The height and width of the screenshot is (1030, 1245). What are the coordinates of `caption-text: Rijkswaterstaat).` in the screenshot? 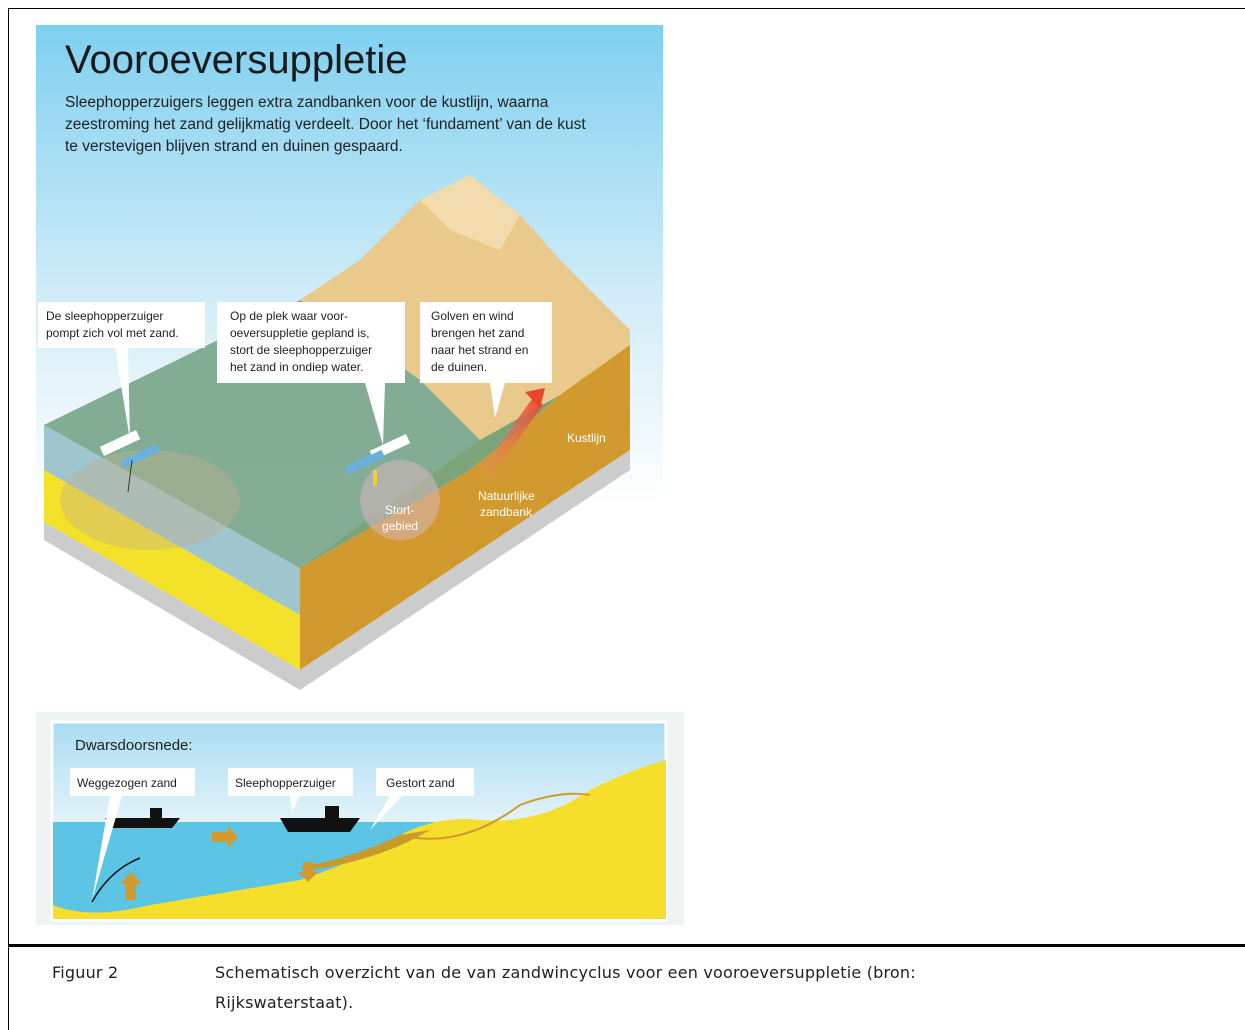 It's located at (284, 1002).